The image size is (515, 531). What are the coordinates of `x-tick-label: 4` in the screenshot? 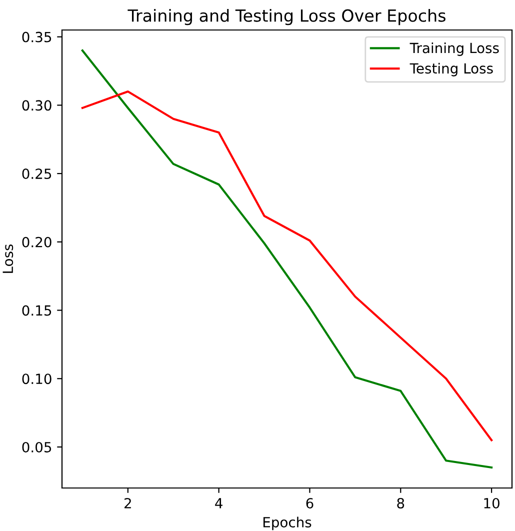 It's located at (218, 503).